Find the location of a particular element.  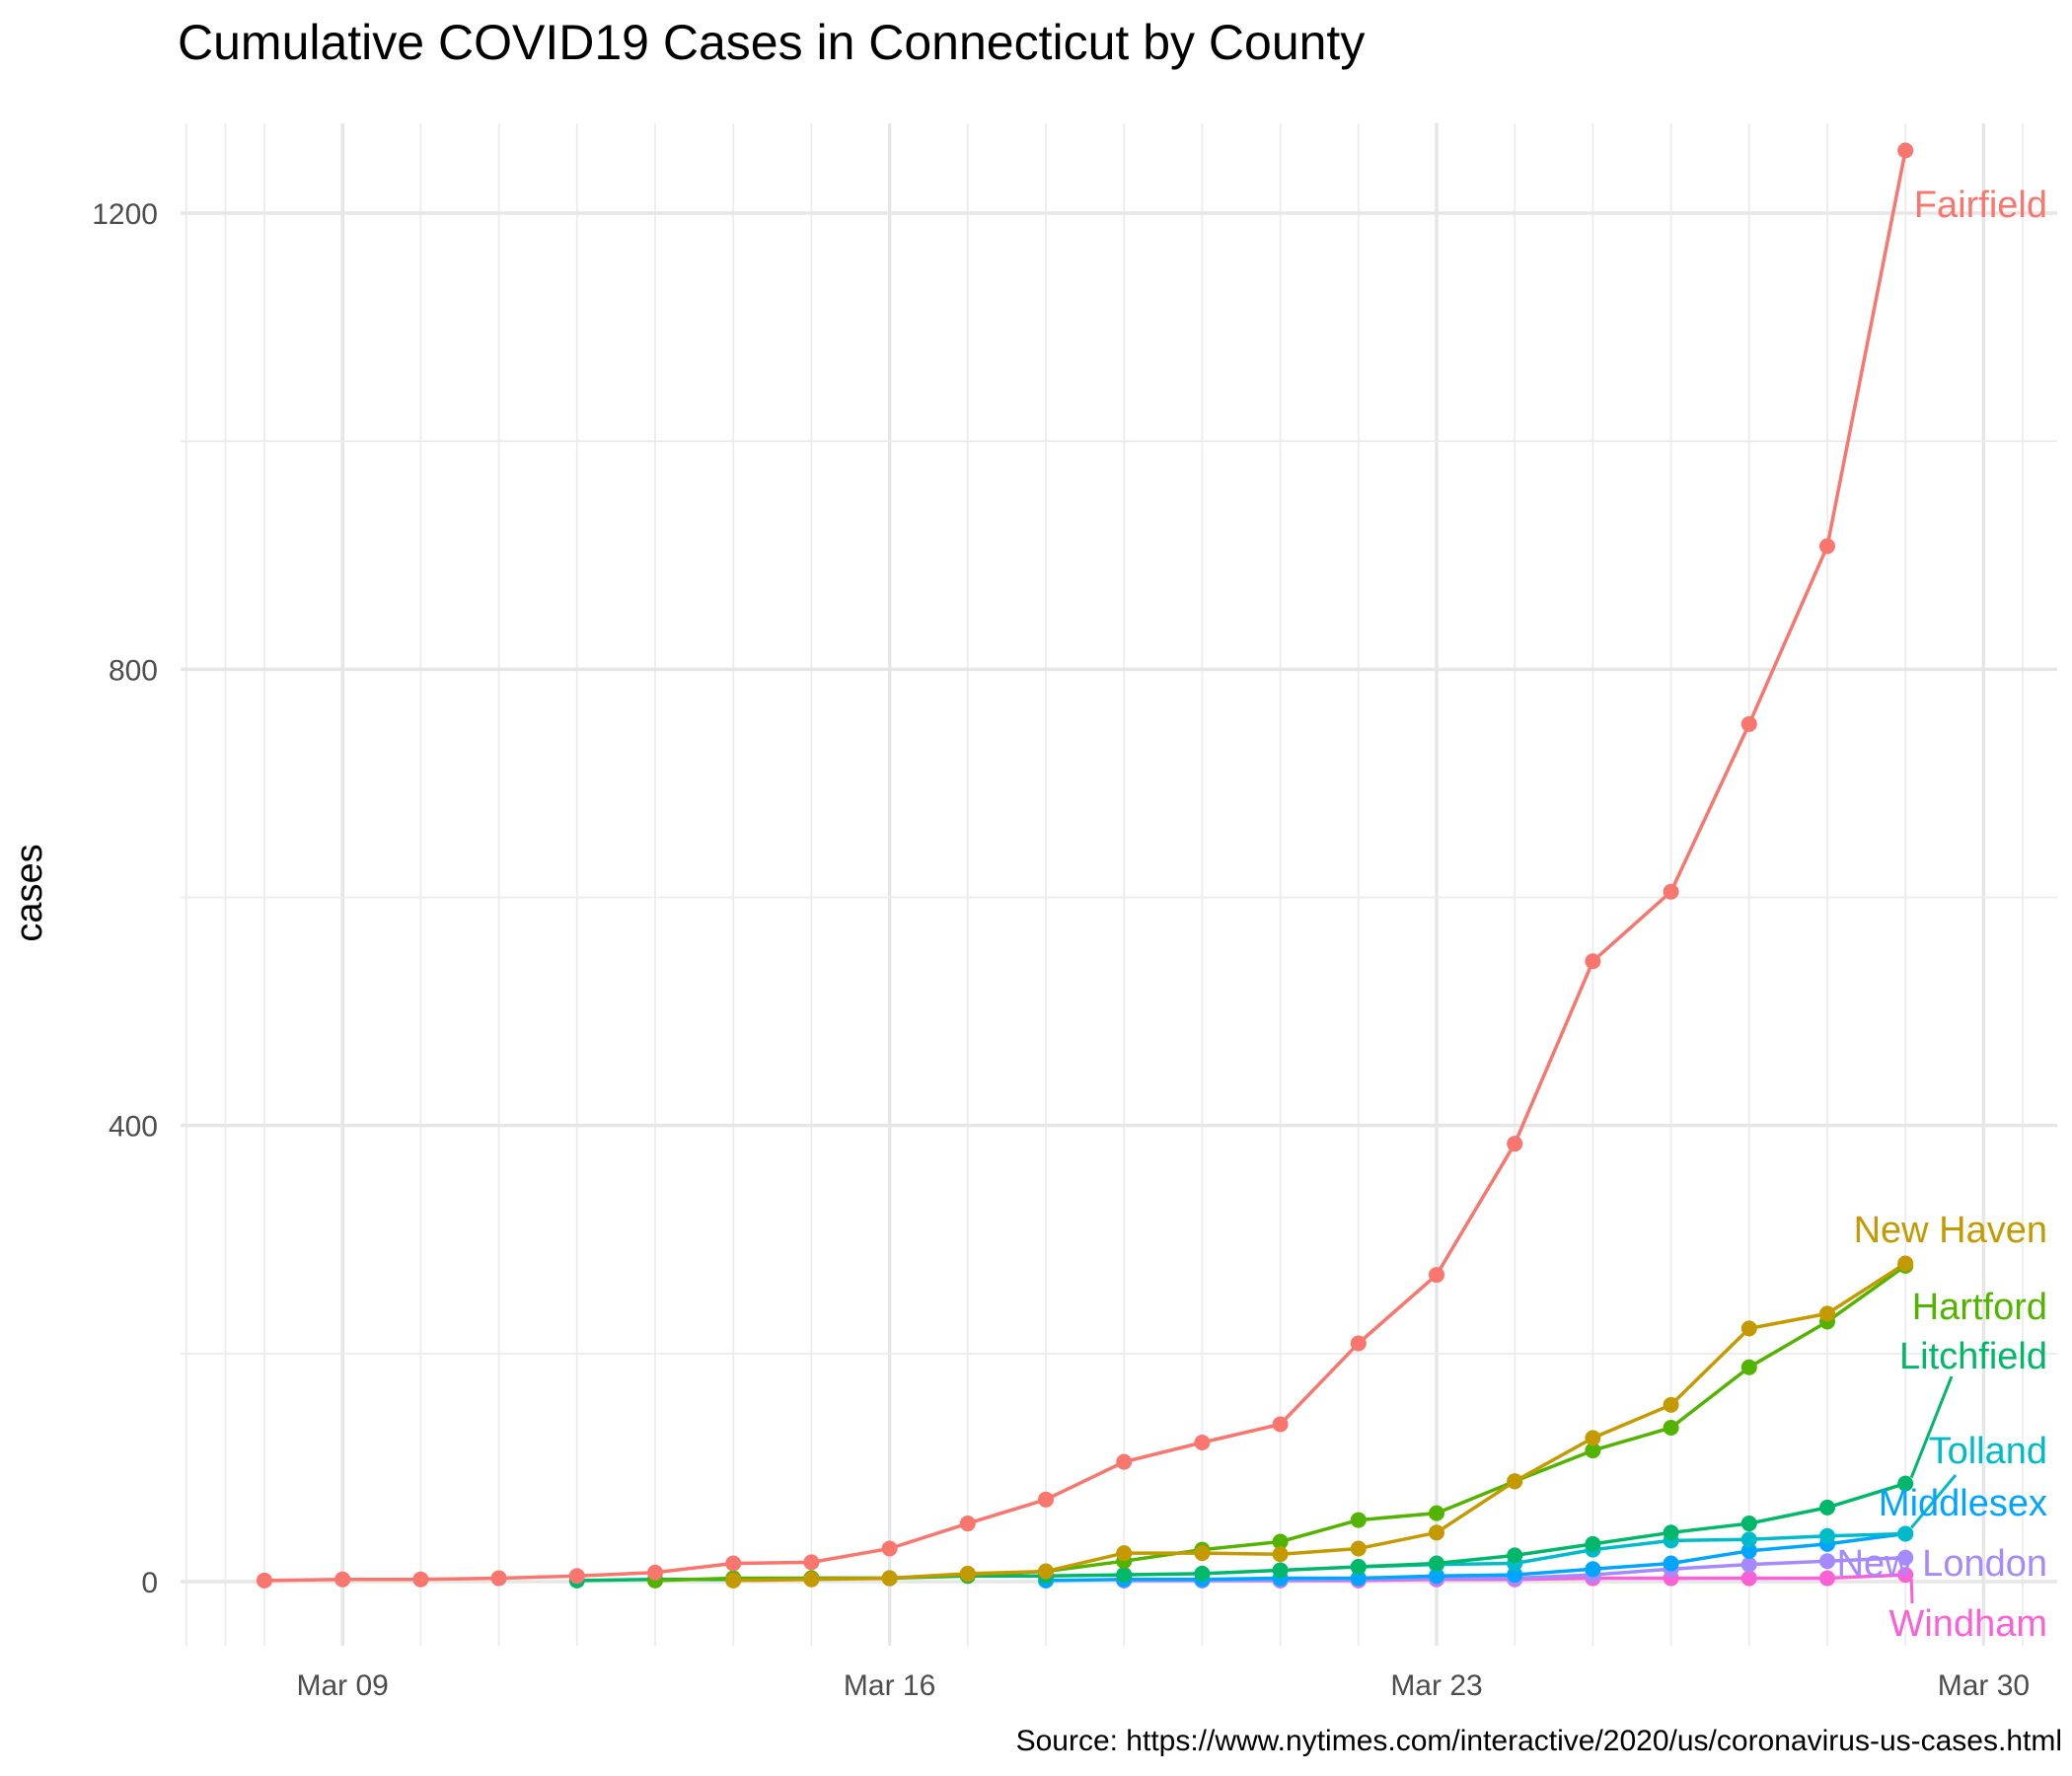

label-leaders is located at coordinates (1934, 1490).